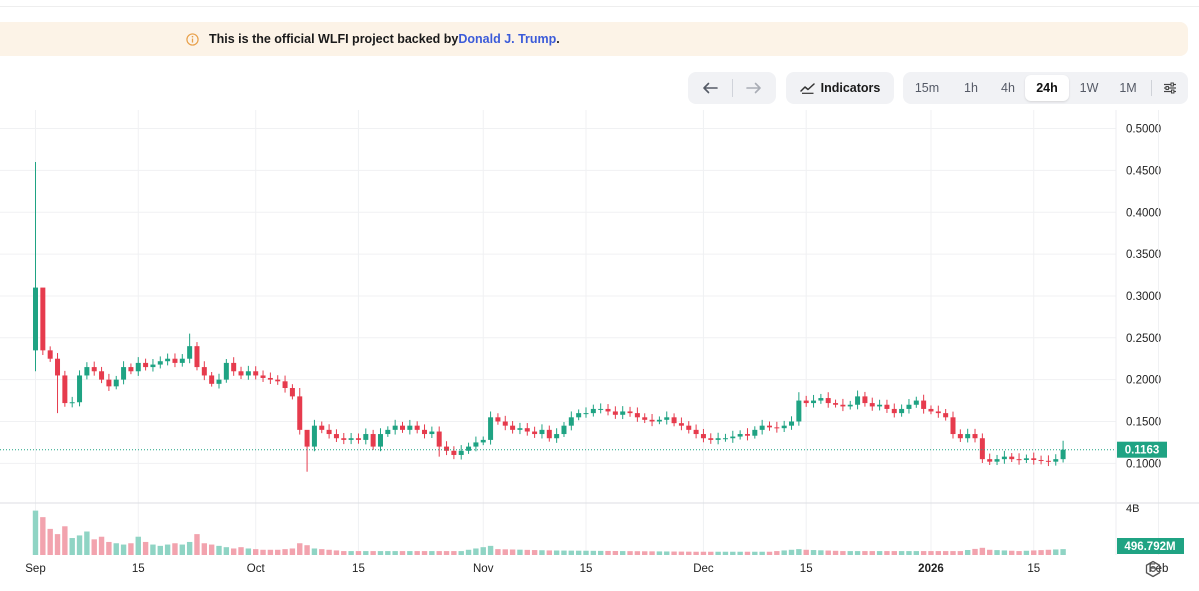 Image resolution: width=1199 pixels, height=591 pixels. I want to click on chart-settings-button, so click(1170, 88).